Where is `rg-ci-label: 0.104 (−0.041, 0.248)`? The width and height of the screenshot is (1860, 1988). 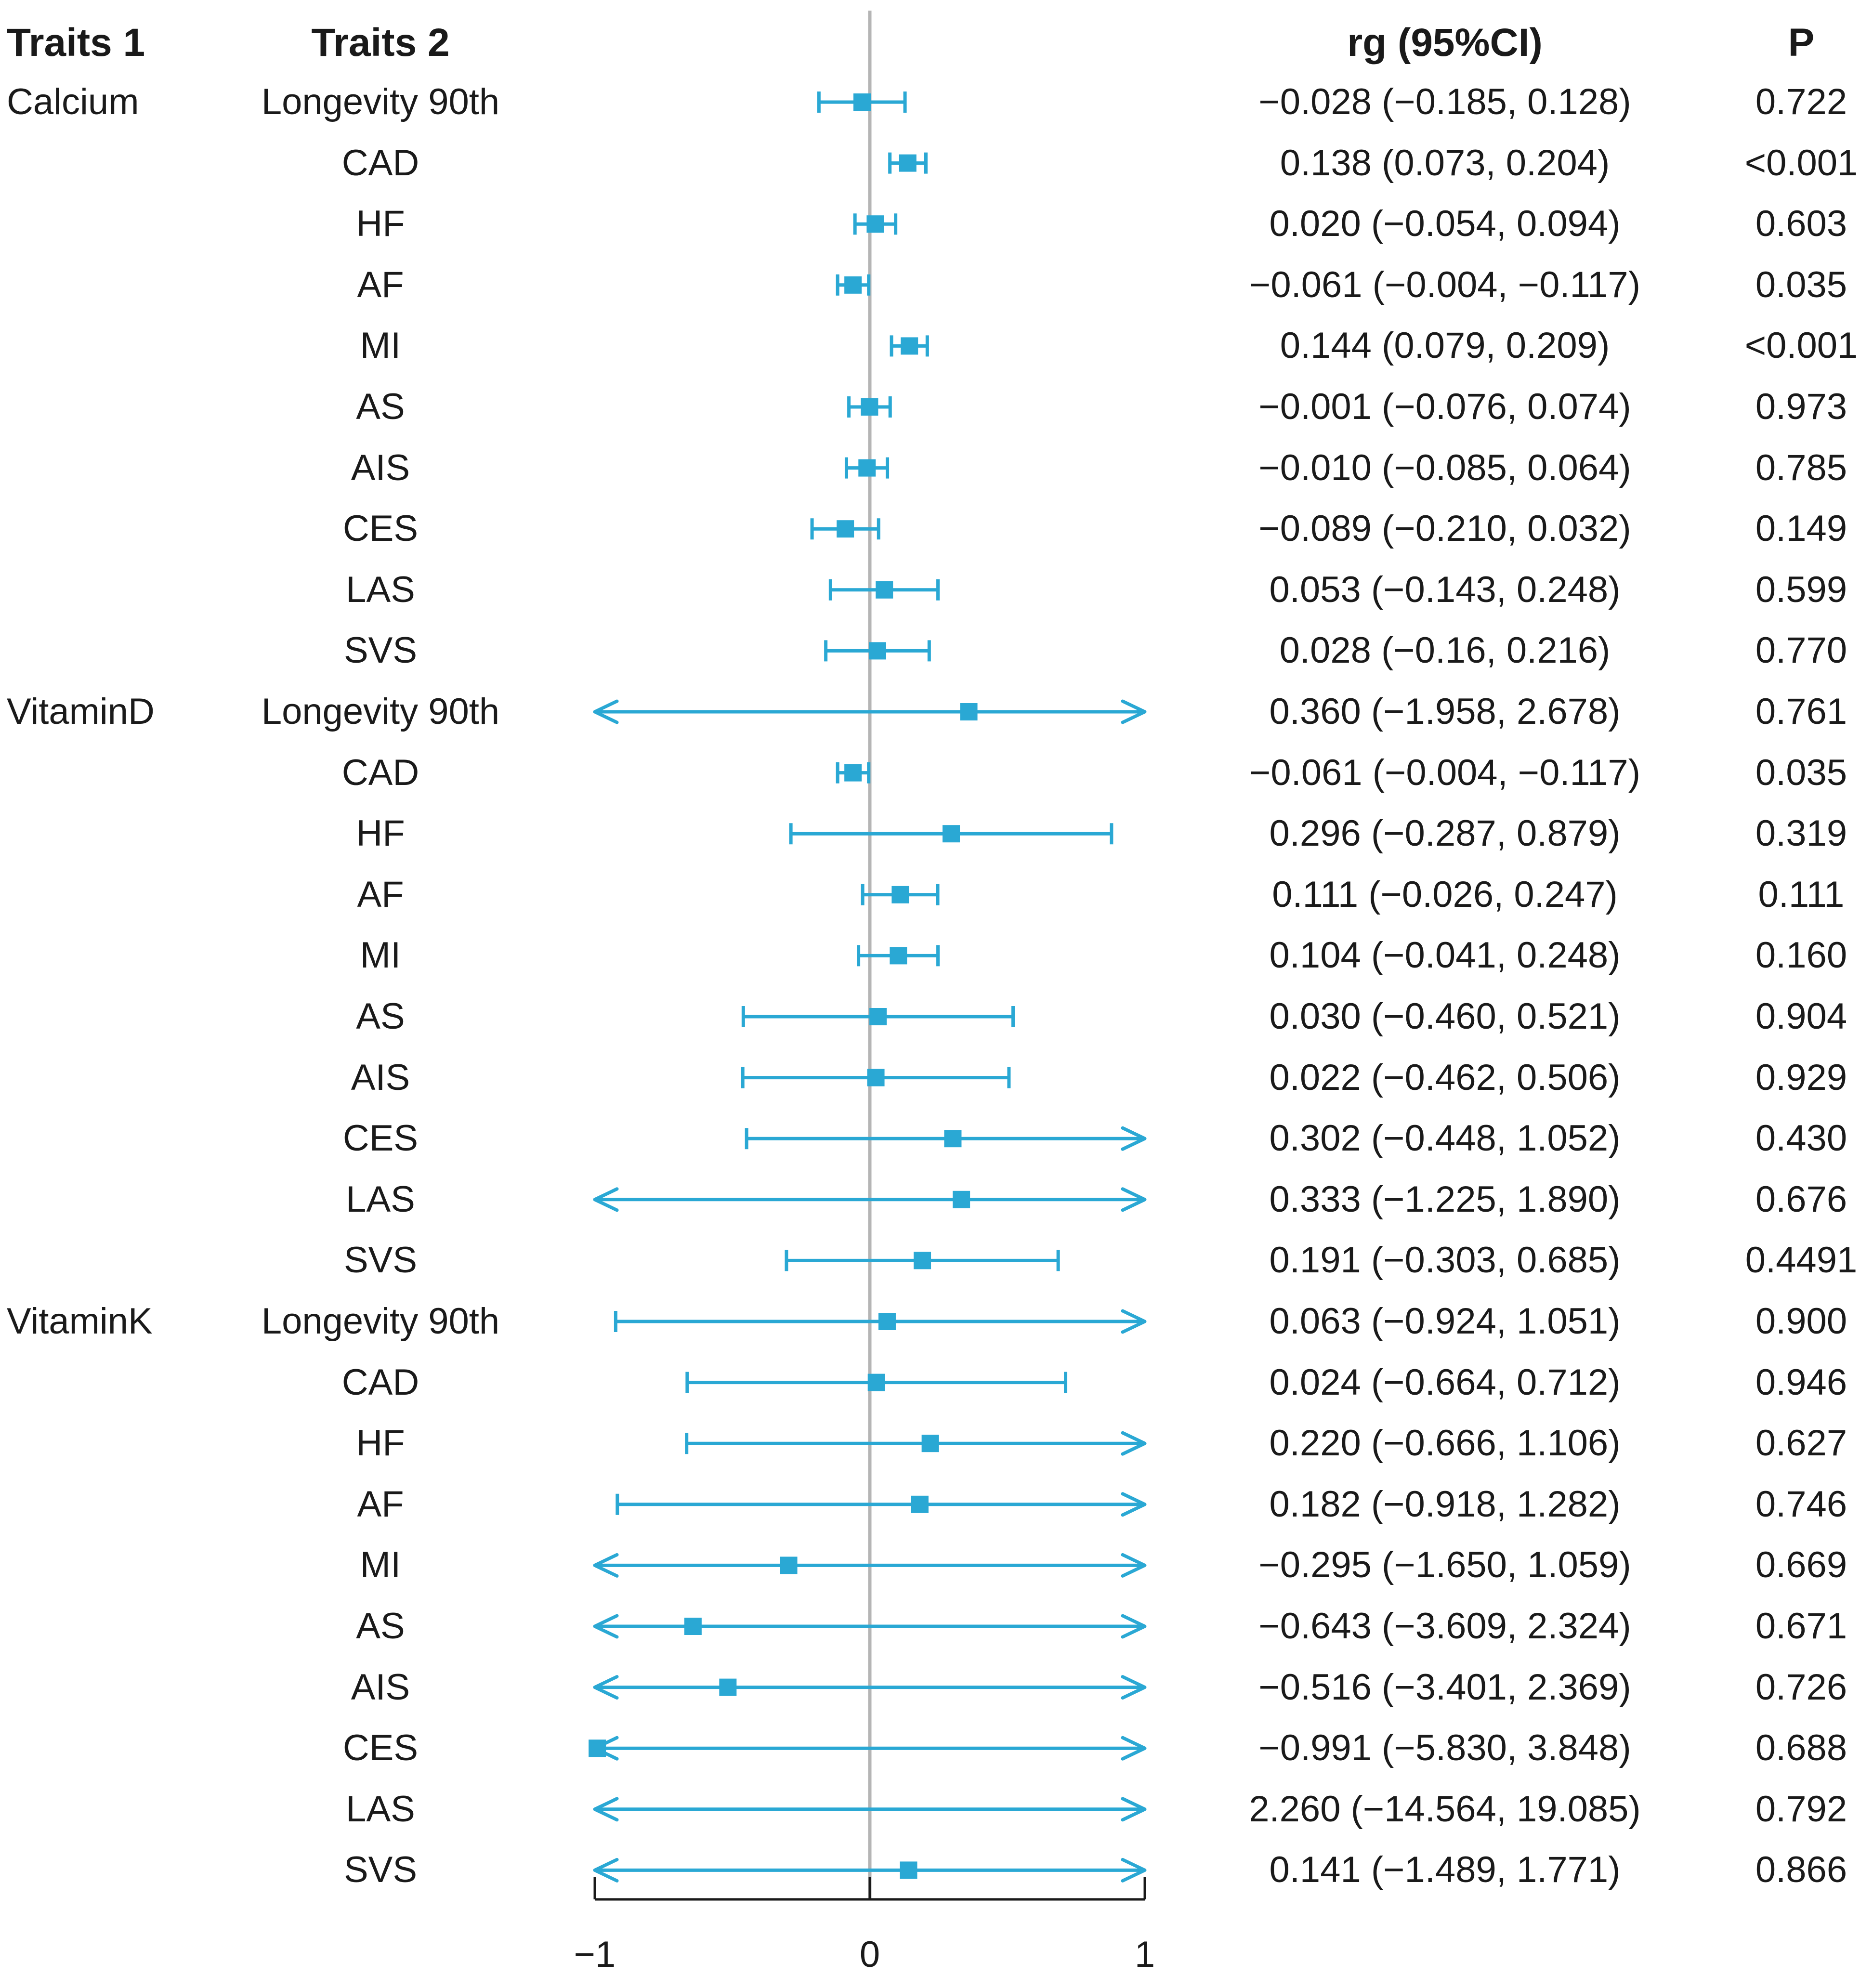 rg-ci-label: 0.104 (−0.041, 0.248) is located at coordinates (1445, 955).